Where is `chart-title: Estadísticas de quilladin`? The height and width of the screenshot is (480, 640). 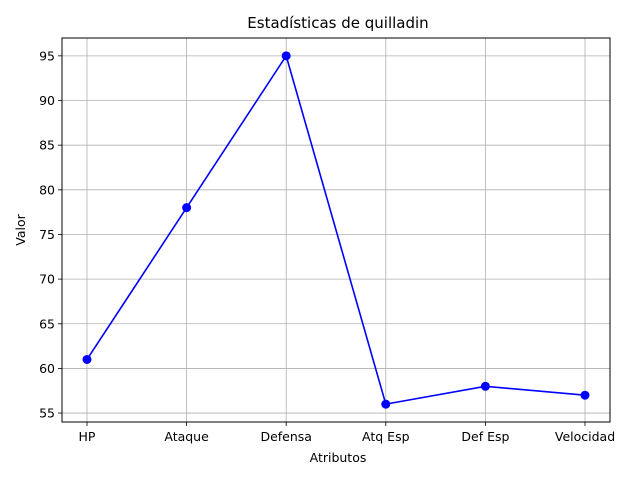 chart-title: Estadísticas de quilladin is located at coordinates (337, 23).